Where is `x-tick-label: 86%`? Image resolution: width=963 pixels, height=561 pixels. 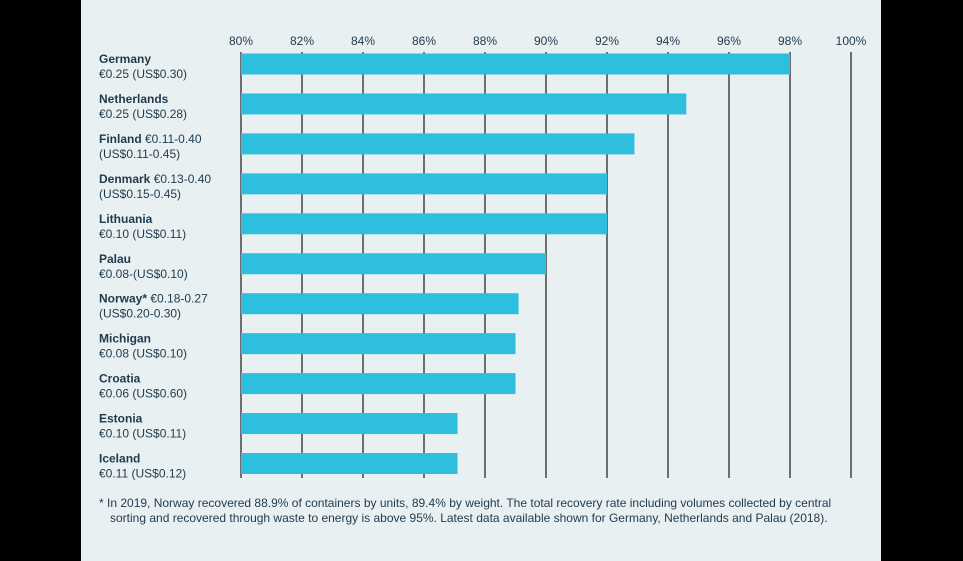 x-tick-label: 86% is located at coordinates (424, 41).